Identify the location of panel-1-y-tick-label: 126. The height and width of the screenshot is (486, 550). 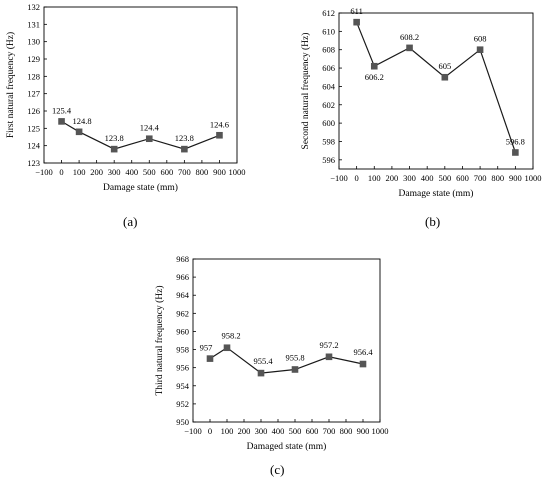
(33, 111).